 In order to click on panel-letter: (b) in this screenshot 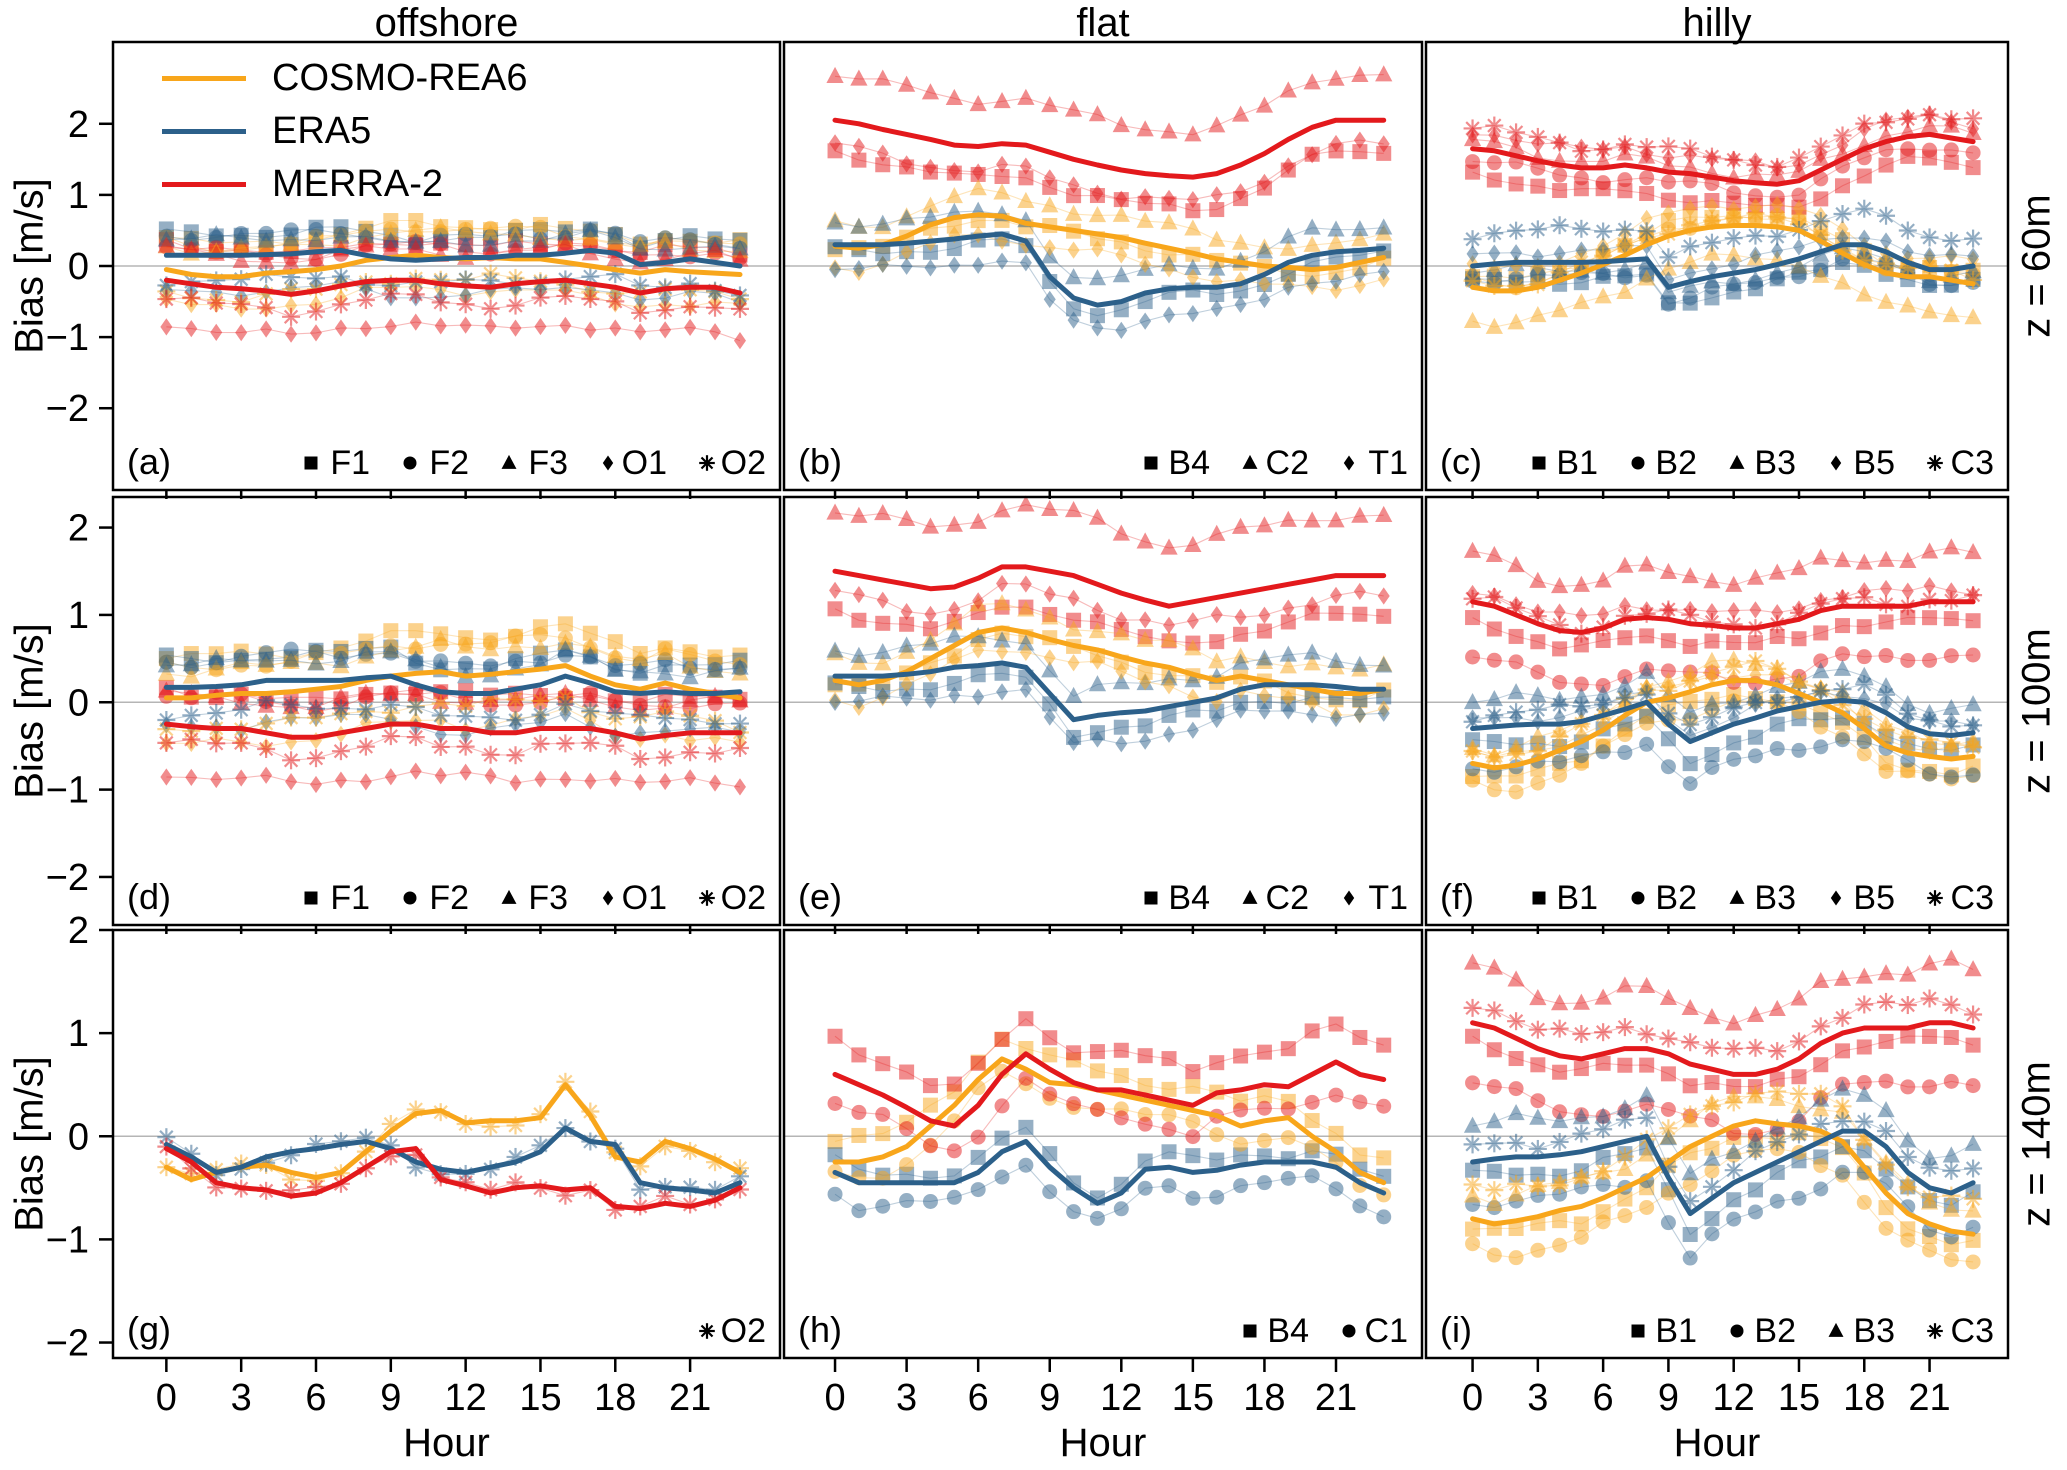, I will do `click(820, 461)`.